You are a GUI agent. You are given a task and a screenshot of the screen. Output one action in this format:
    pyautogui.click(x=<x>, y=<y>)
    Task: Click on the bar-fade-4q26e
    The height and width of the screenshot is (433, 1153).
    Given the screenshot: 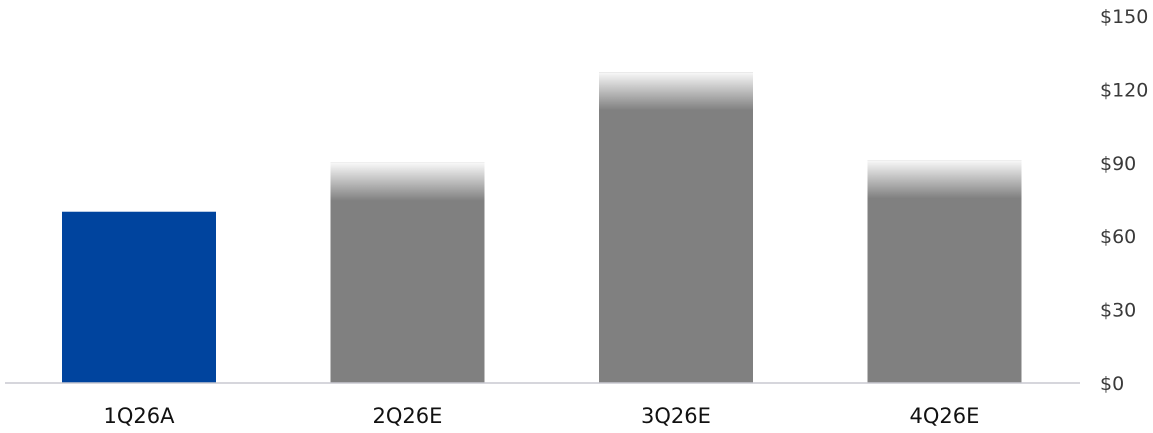 What is the action you would take?
    pyautogui.click(x=944, y=179)
    